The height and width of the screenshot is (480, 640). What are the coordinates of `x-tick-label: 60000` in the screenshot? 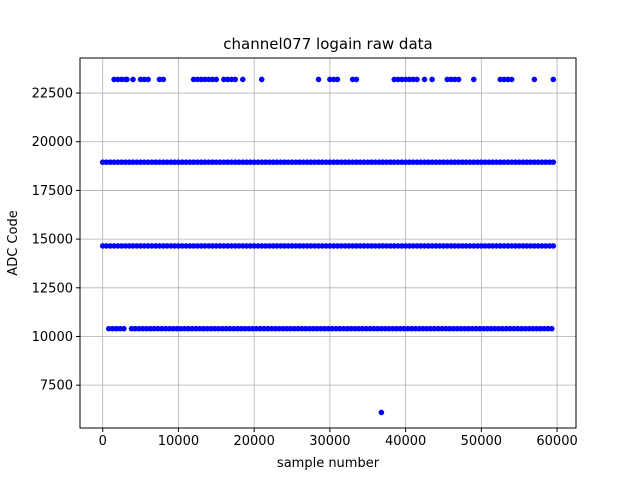 It's located at (556, 441).